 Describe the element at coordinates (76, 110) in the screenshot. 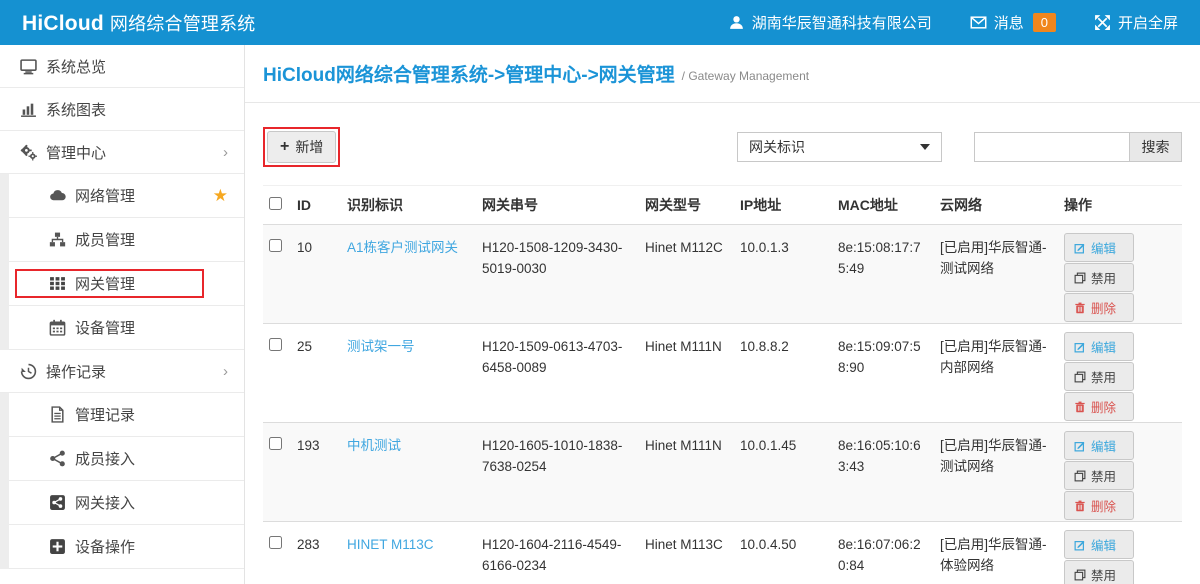

I see `sidebar-item-label: 系统图表` at that location.